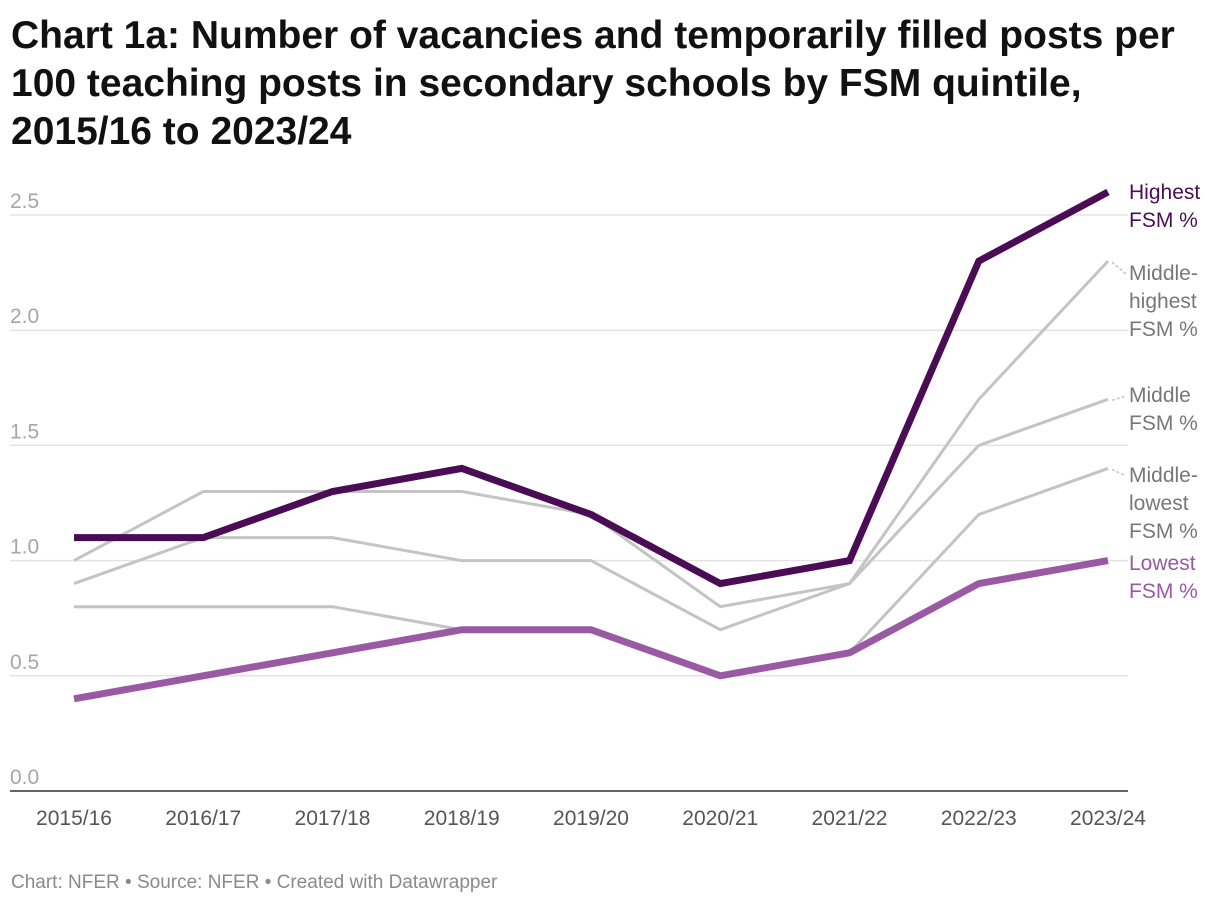 The width and height of the screenshot is (1220, 908). What do you see at coordinates (979, 818) in the screenshot?
I see `x-tick-label: 2022/23` at bounding box center [979, 818].